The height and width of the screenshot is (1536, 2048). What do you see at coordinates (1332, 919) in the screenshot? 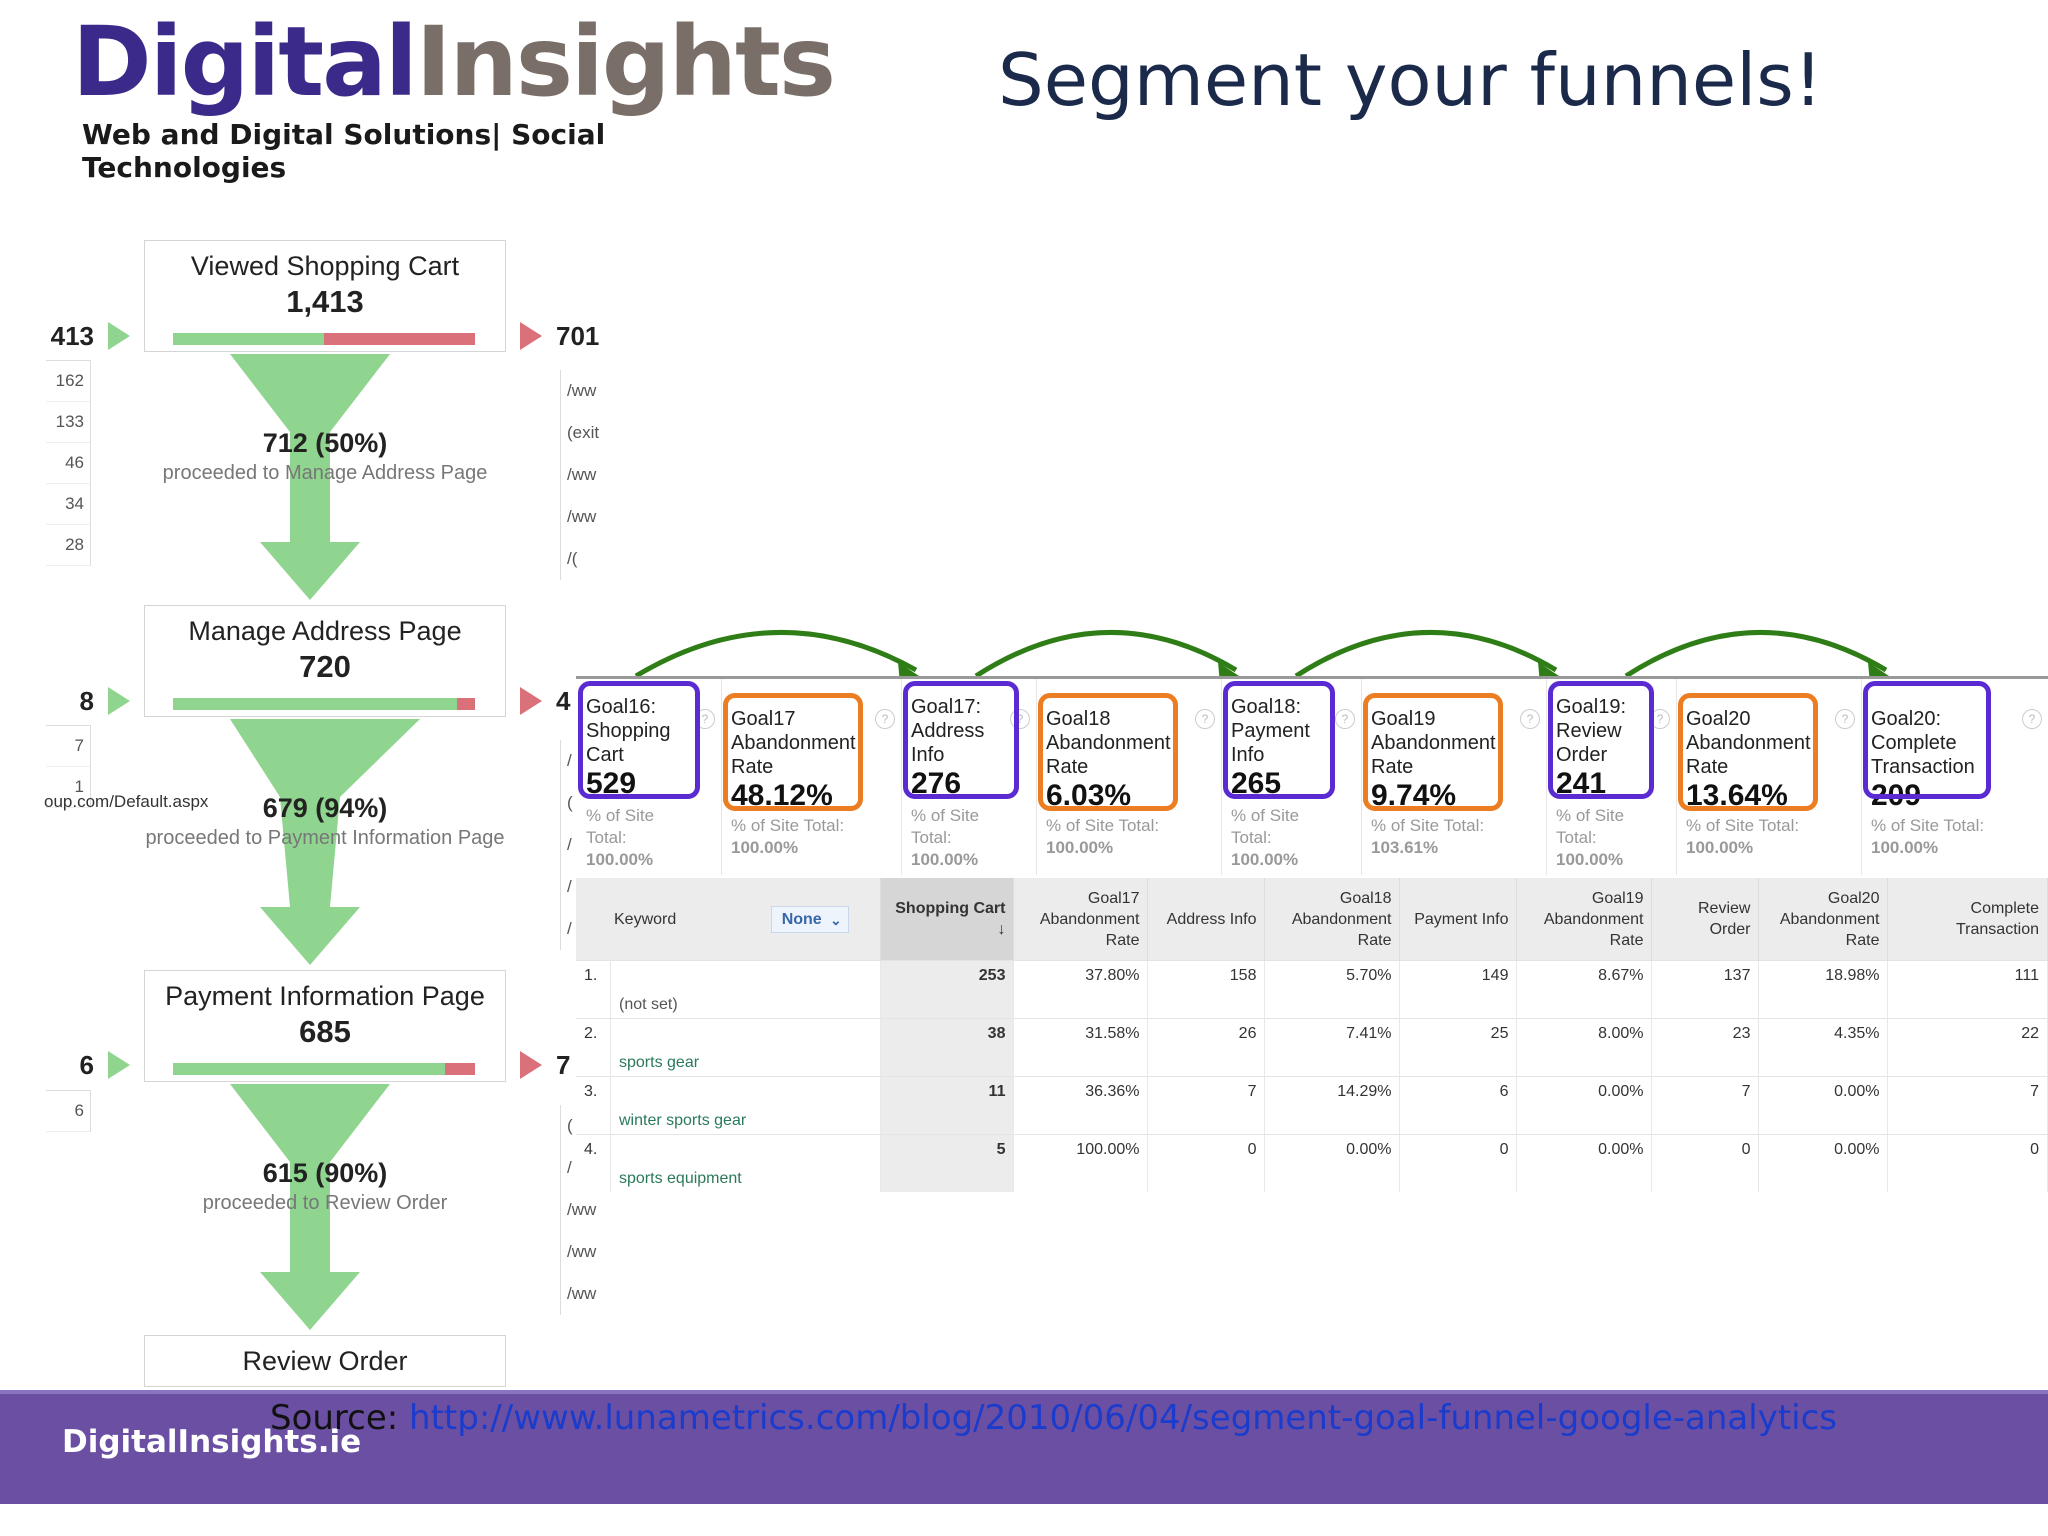
I see `column-header: Goal18 Abandonment Rate` at bounding box center [1332, 919].